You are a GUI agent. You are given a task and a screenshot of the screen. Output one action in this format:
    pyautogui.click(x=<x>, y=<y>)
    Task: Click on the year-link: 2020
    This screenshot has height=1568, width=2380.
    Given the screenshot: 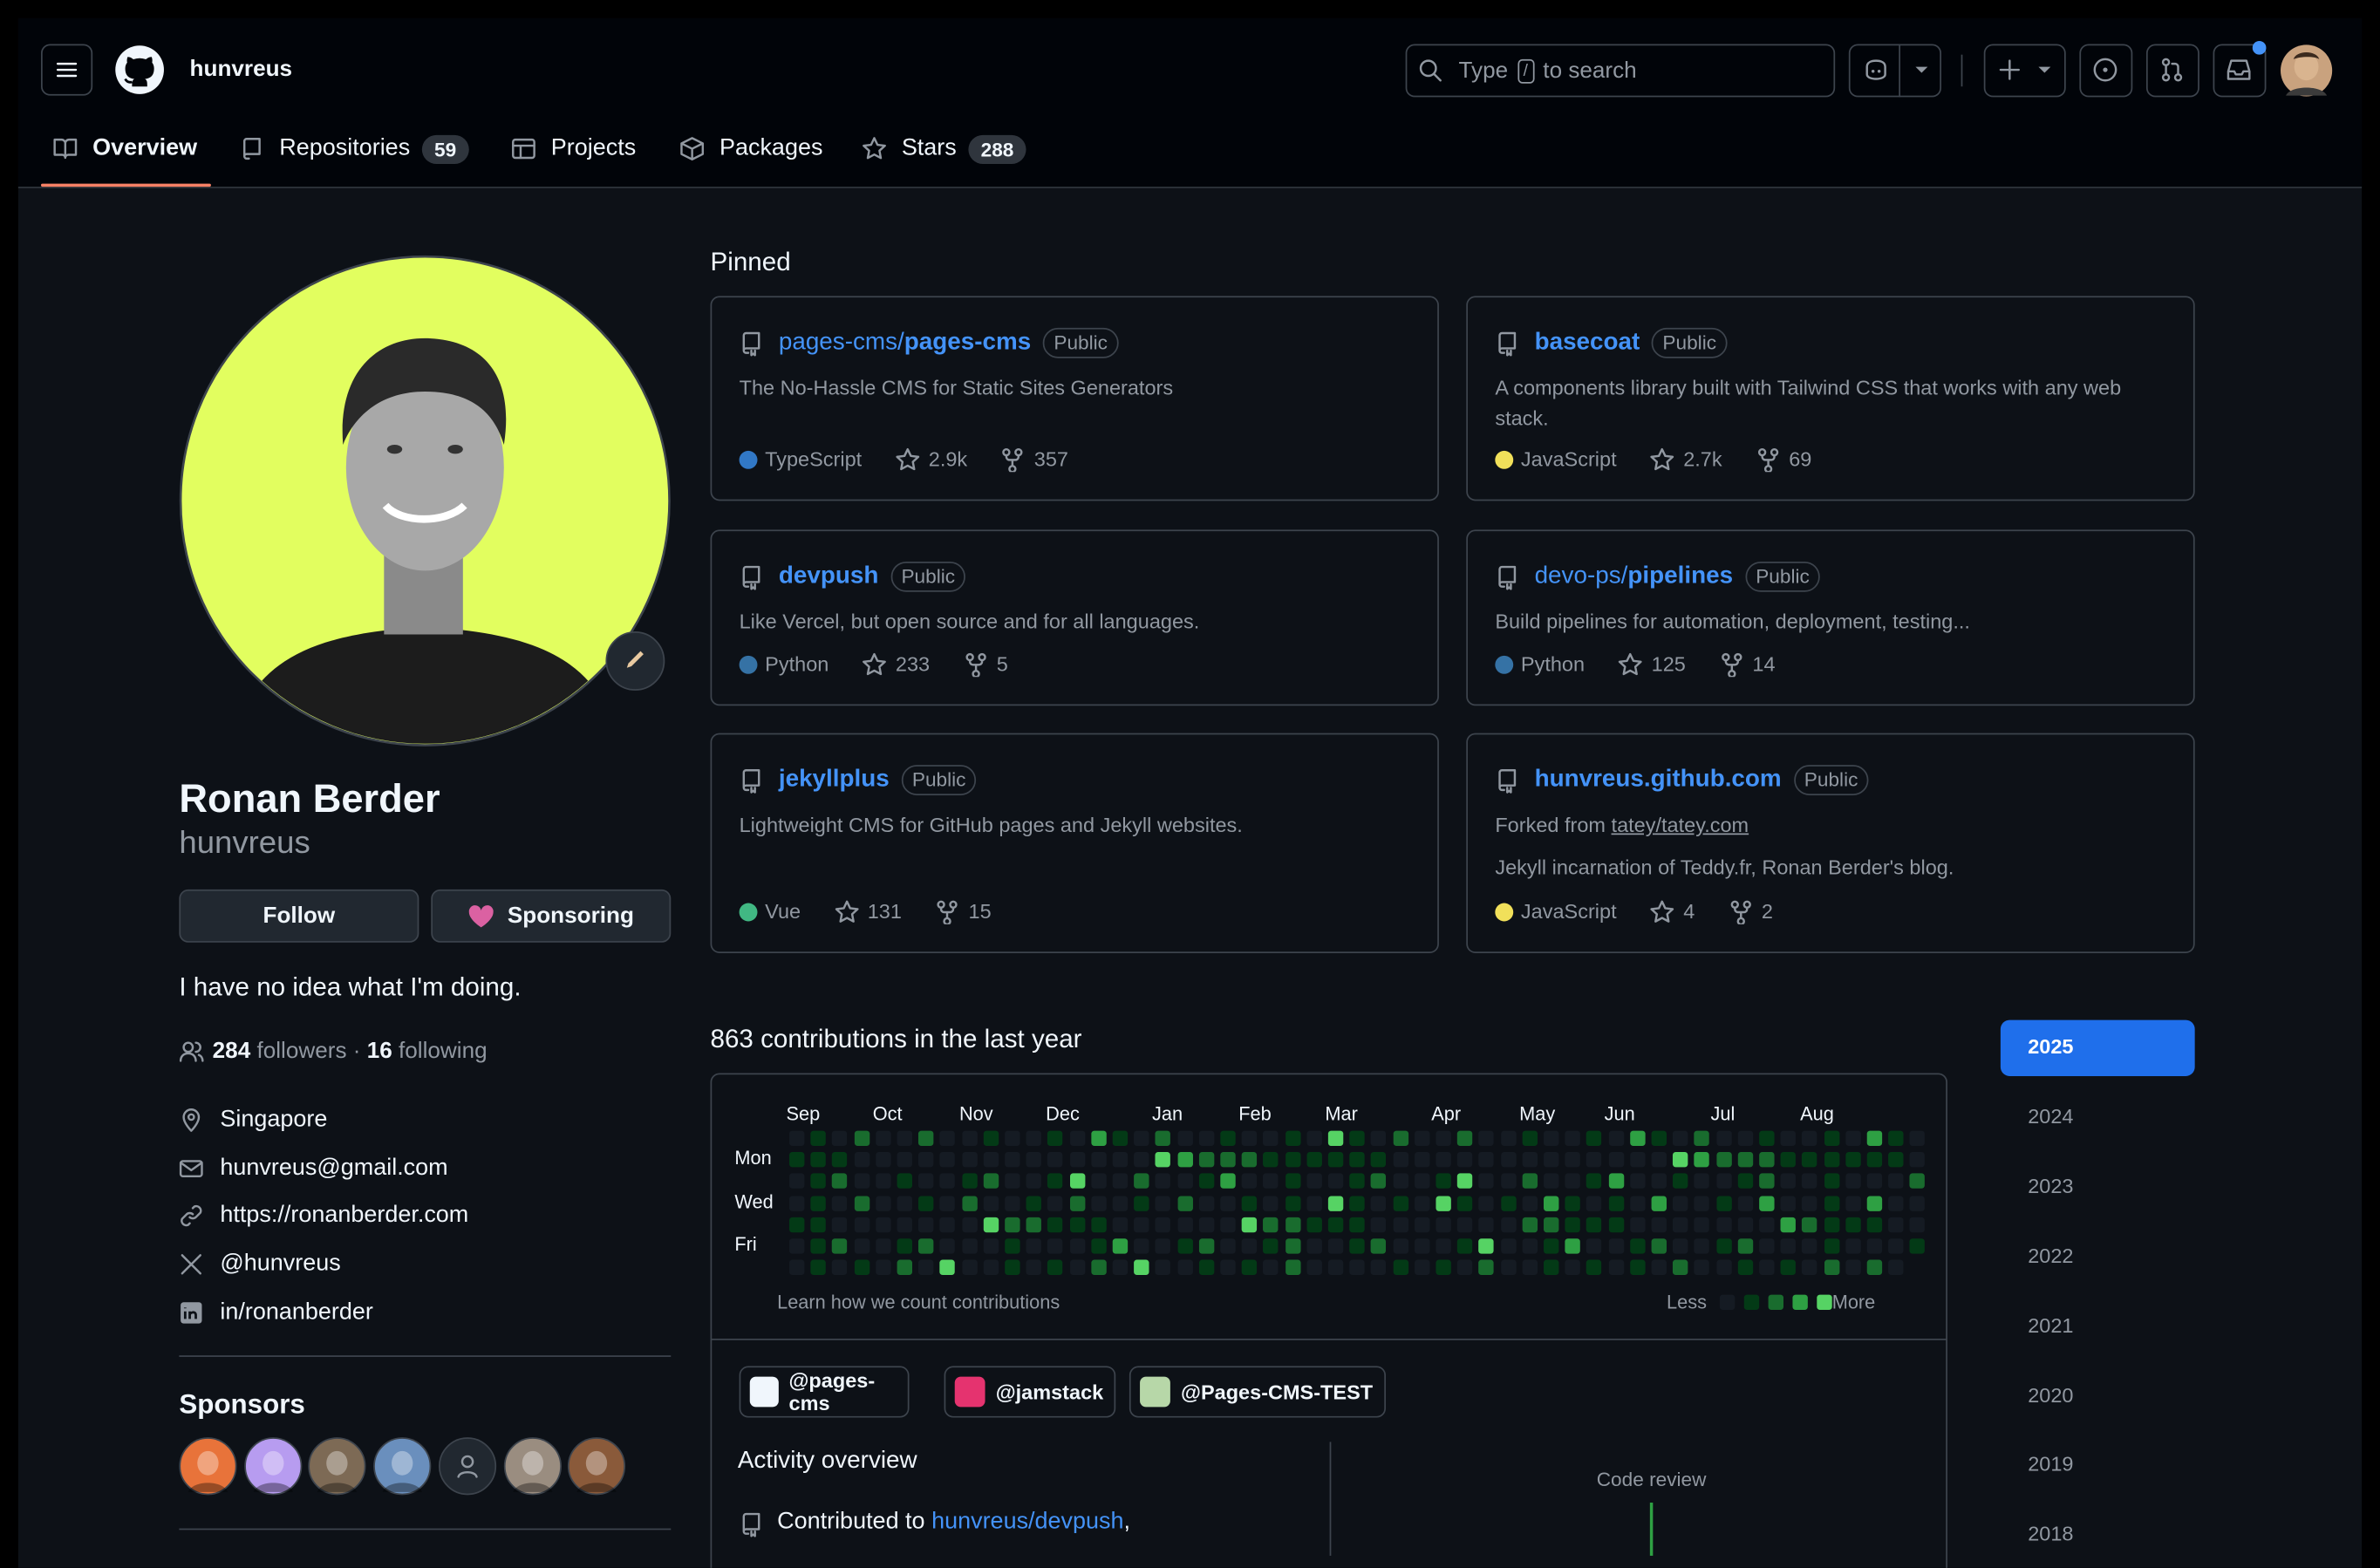 What is the action you would take?
    pyautogui.click(x=2051, y=1395)
    